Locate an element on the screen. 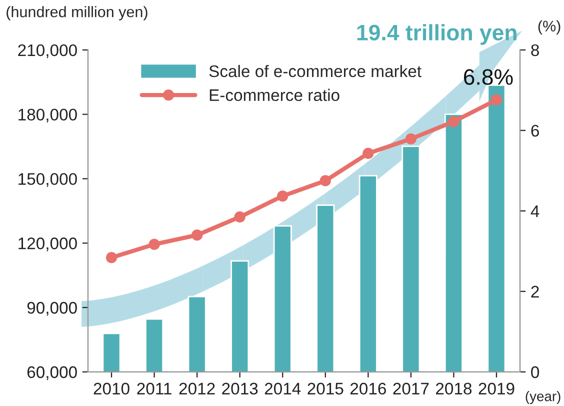 The height and width of the screenshot is (406, 564). x-tick-label: 2018 is located at coordinates (454, 388).